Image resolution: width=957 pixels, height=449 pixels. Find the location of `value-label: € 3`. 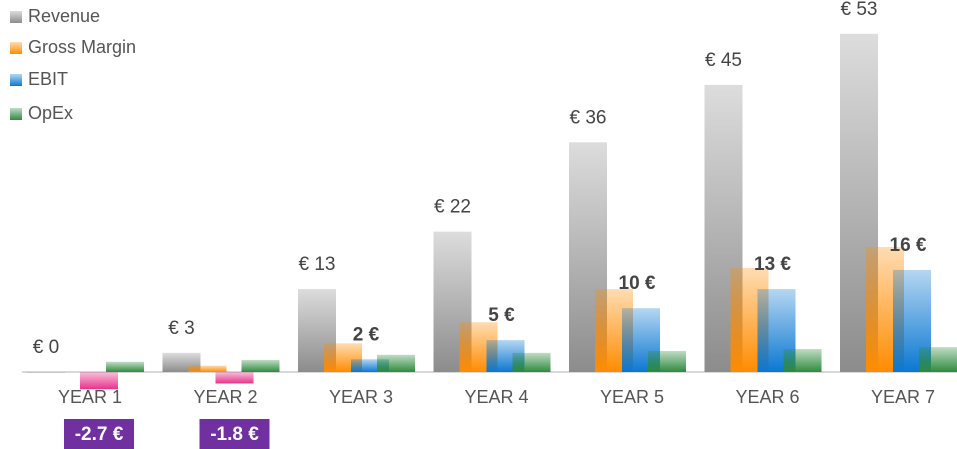

value-label: € 3 is located at coordinates (181, 328).